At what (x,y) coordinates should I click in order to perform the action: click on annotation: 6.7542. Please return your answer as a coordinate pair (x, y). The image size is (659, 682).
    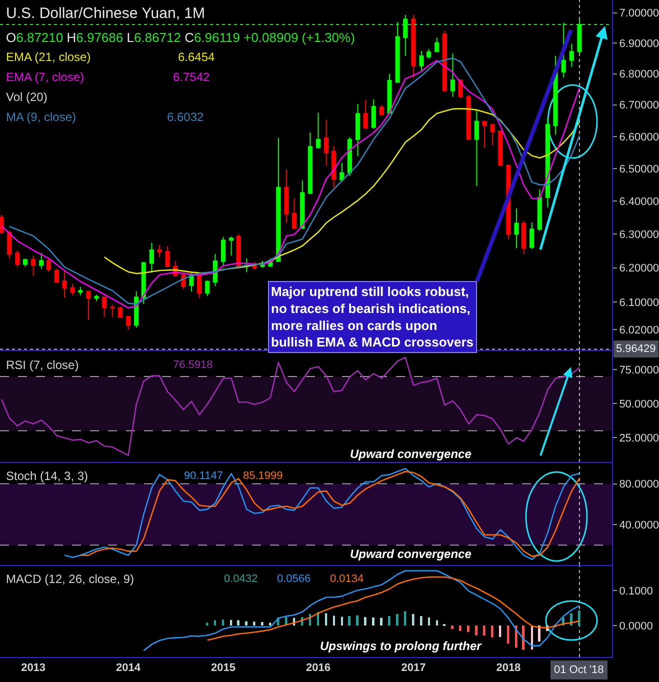
    Looking at the image, I should click on (191, 77).